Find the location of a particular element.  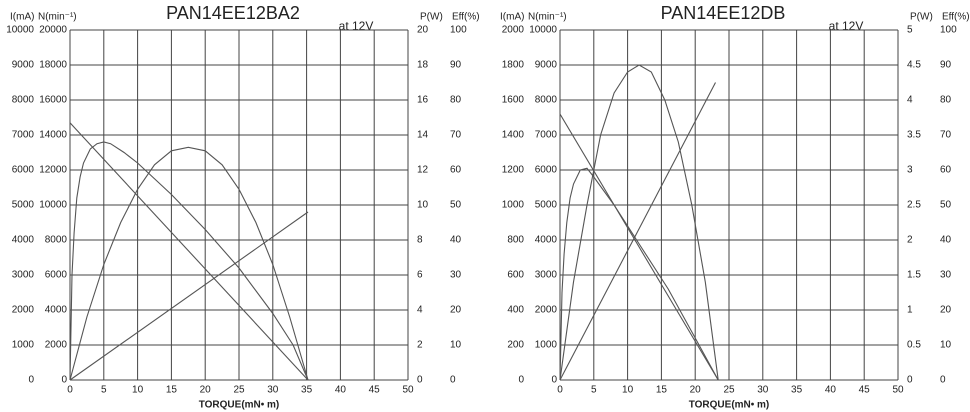

y-tick-label: 40 is located at coordinates (456, 240).